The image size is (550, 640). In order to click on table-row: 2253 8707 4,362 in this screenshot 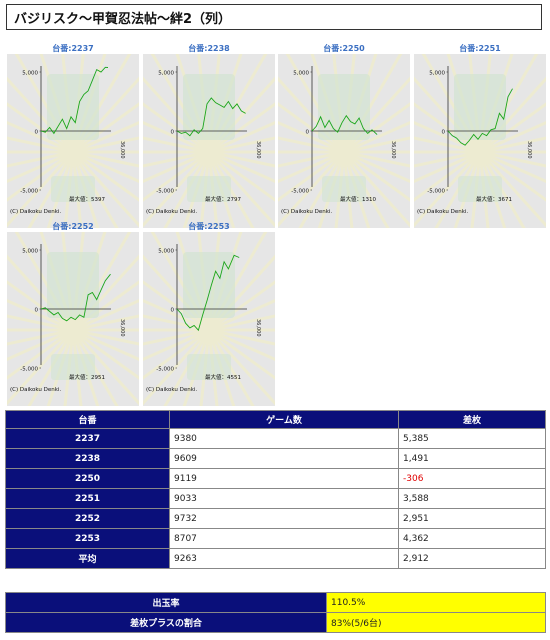, I will do `click(275, 538)`.